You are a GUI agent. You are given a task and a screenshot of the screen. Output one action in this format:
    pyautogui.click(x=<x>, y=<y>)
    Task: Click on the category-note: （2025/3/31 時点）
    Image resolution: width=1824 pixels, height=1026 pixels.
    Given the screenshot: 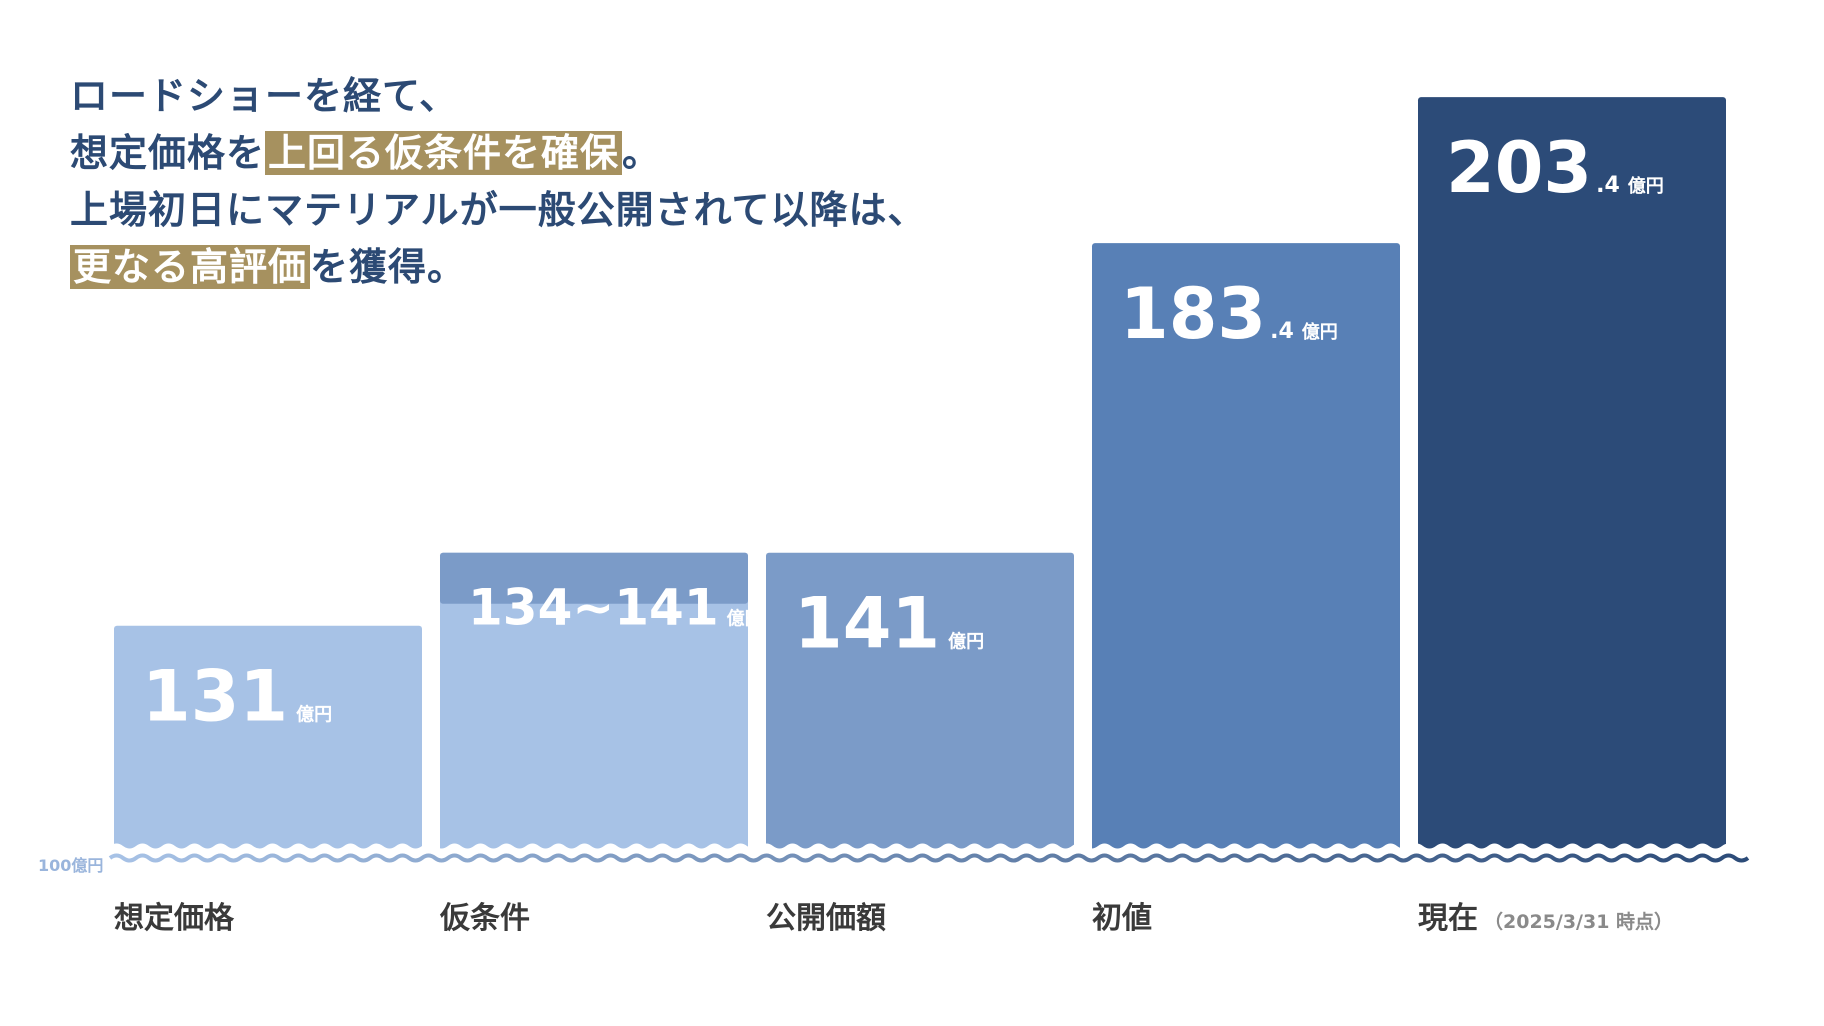 What is the action you would take?
    pyautogui.click(x=1579, y=922)
    